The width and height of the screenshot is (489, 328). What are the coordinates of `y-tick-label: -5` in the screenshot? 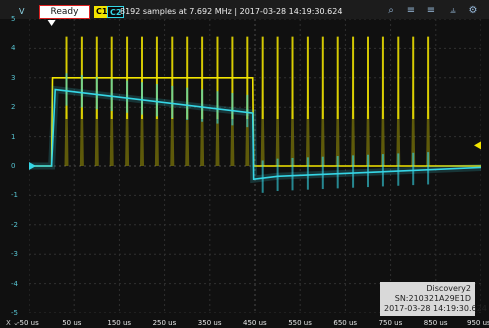 It's located at (14, 313).